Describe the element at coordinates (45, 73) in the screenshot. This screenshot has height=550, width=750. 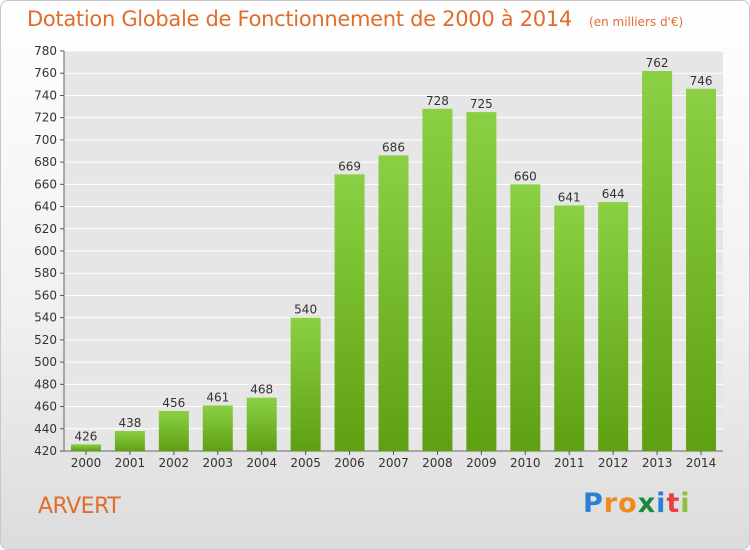
I see `y-tick-label: 760` at that location.